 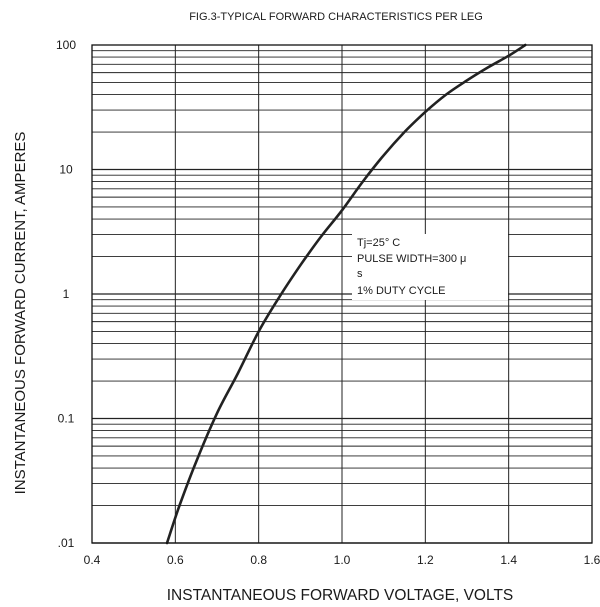 I want to click on test-conditions-box: Tj=25° C PULSE WIDTH=300 μ s 1% DUTY CYCLE, so click(x=430, y=267).